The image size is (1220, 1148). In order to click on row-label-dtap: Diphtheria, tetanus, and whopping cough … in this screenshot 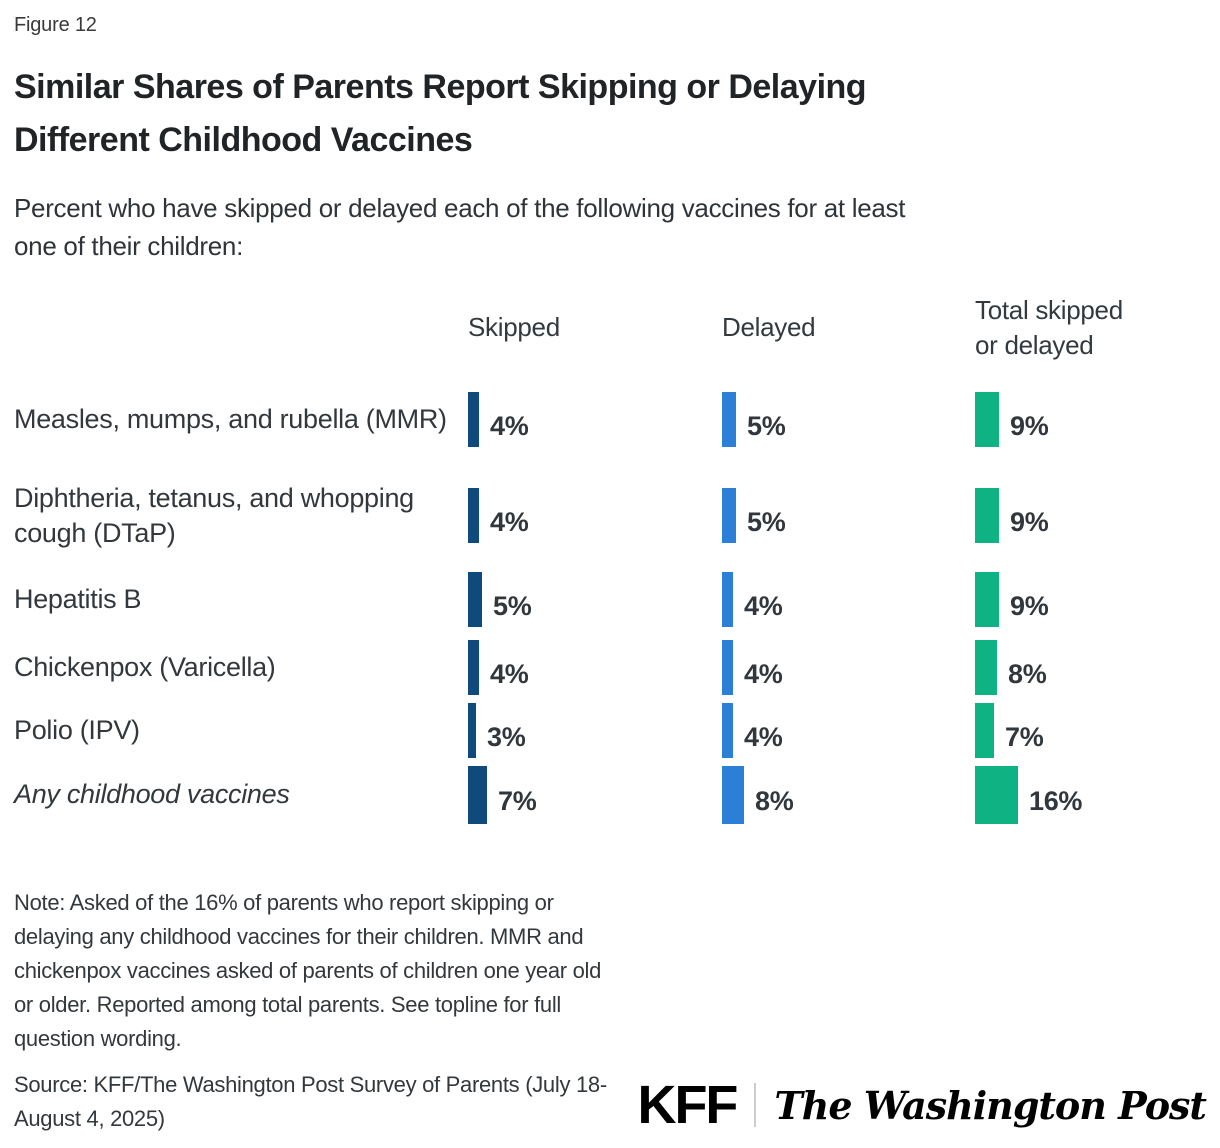, I will do `click(214, 515)`.